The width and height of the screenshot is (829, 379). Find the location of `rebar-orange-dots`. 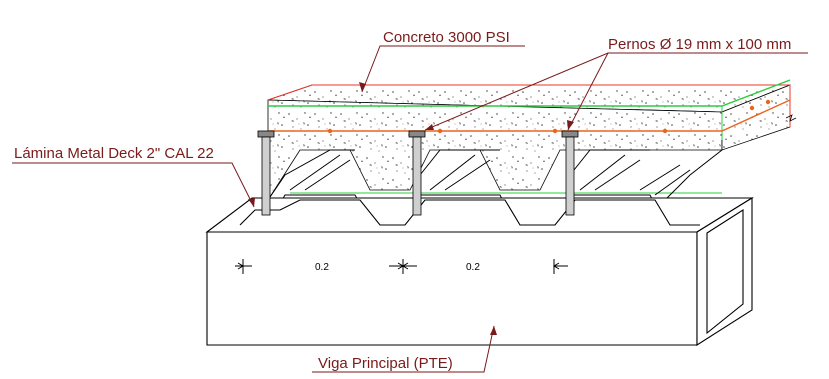

rebar-orange-dots is located at coordinates (549, 116).